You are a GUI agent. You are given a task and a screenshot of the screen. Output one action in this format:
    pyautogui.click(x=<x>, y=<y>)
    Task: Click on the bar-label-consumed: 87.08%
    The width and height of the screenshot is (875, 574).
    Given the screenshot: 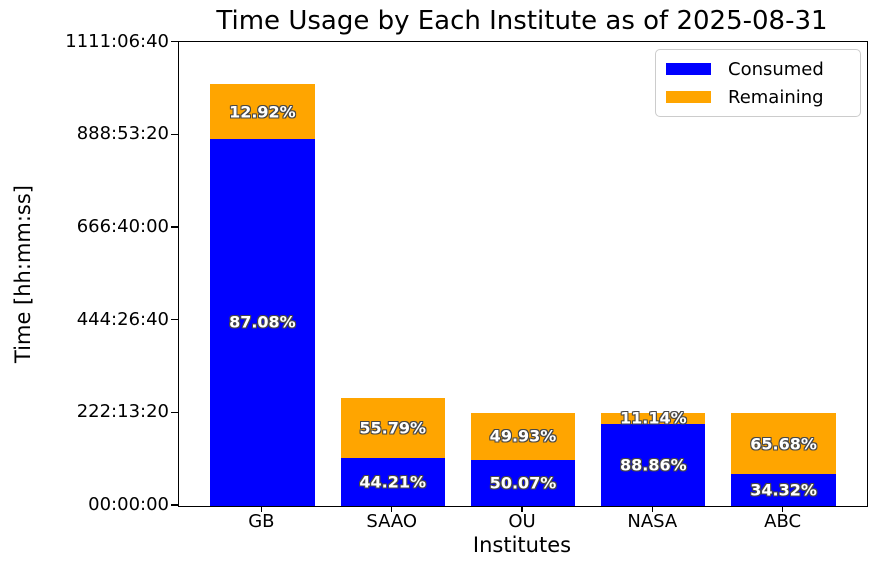 What is the action you would take?
    pyautogui.click(x=262, y=322)
    